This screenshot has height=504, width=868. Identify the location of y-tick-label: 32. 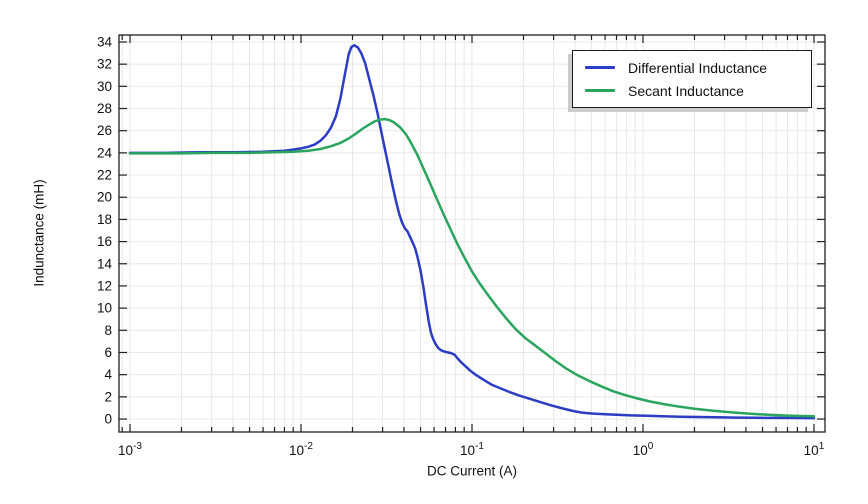
(104, 64).